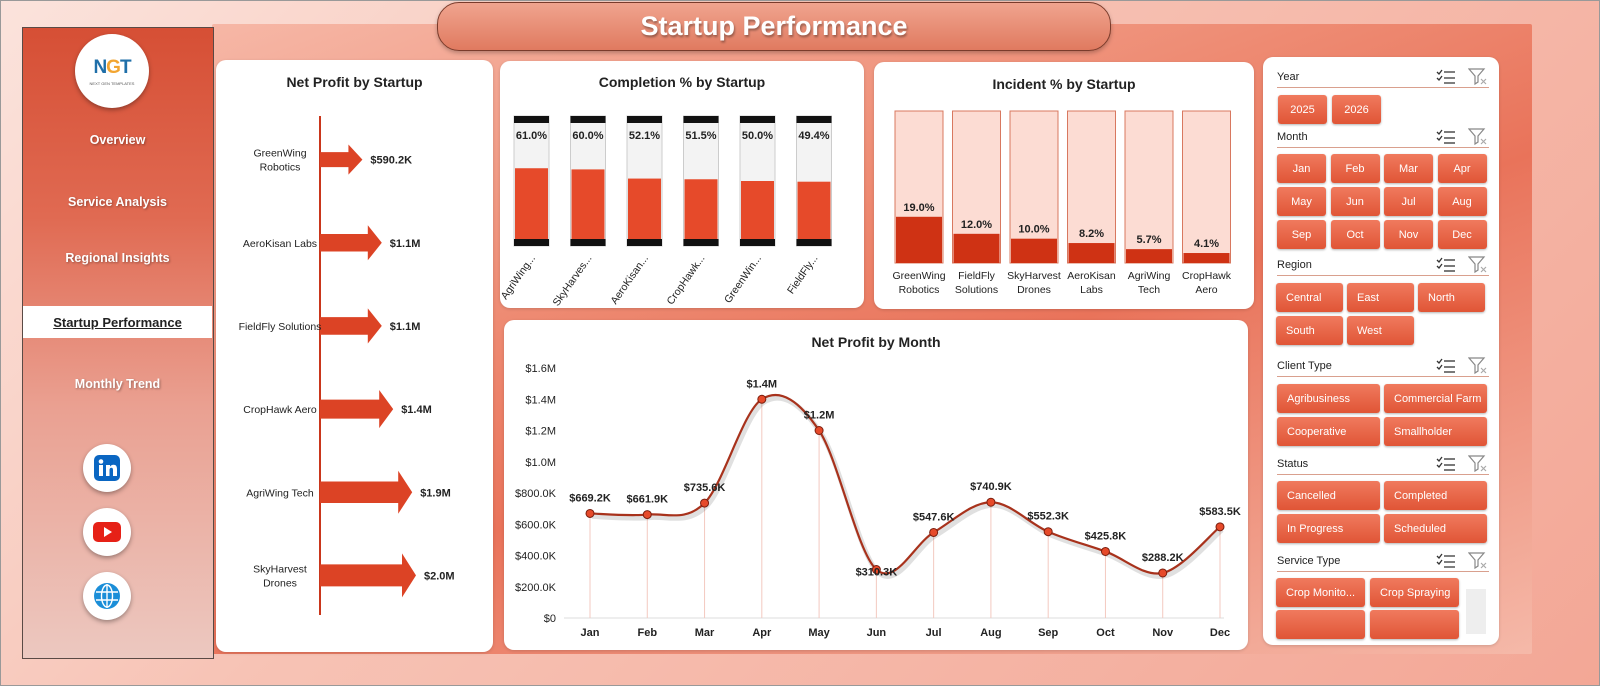  I want to click on slicer-button-client-type: Cooperative, so click(1328, 431).